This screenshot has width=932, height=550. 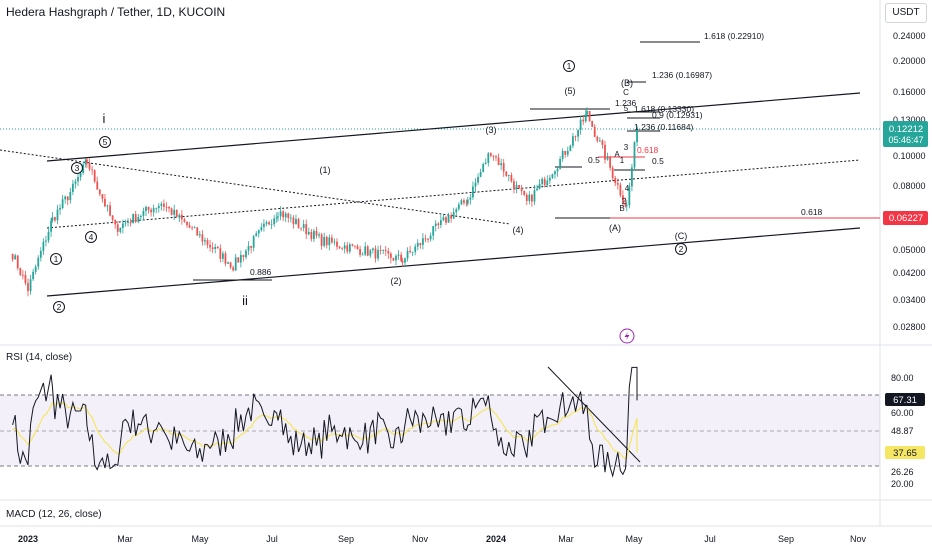 What do you see at coordinates (905, 453) in the screenshot?
I see `rsi-ma-text: 37.65` at bounding box center [905, 453].